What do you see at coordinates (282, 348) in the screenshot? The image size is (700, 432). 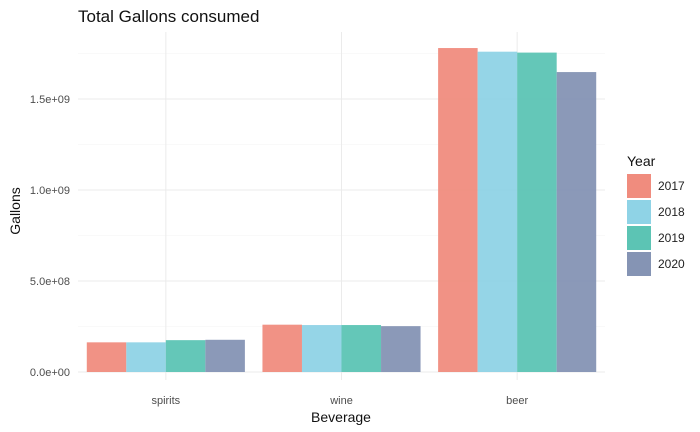 I see `bar-wine-2017` at bounding box center [282, 348].